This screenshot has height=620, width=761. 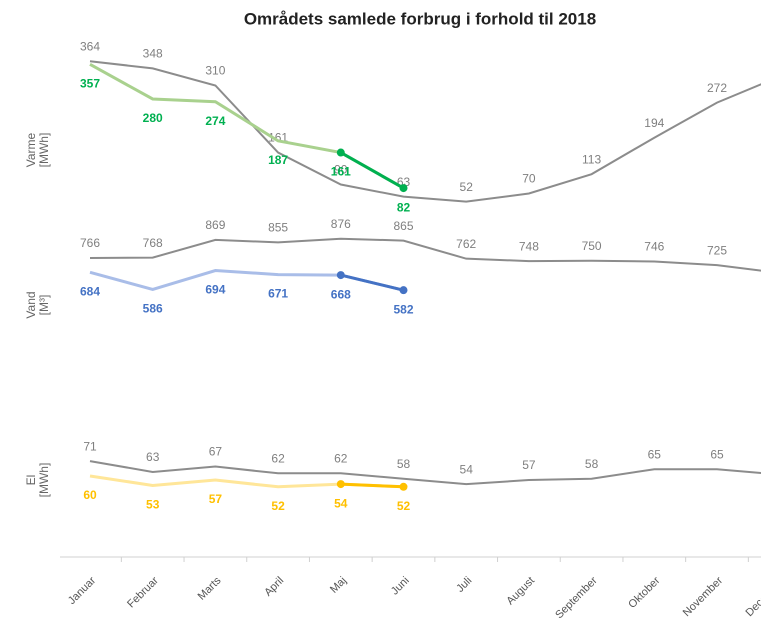 What do you see at coordinates (403, 309) in the screenshot?
I see `data-label: 582` at bounding box center [403, 309].